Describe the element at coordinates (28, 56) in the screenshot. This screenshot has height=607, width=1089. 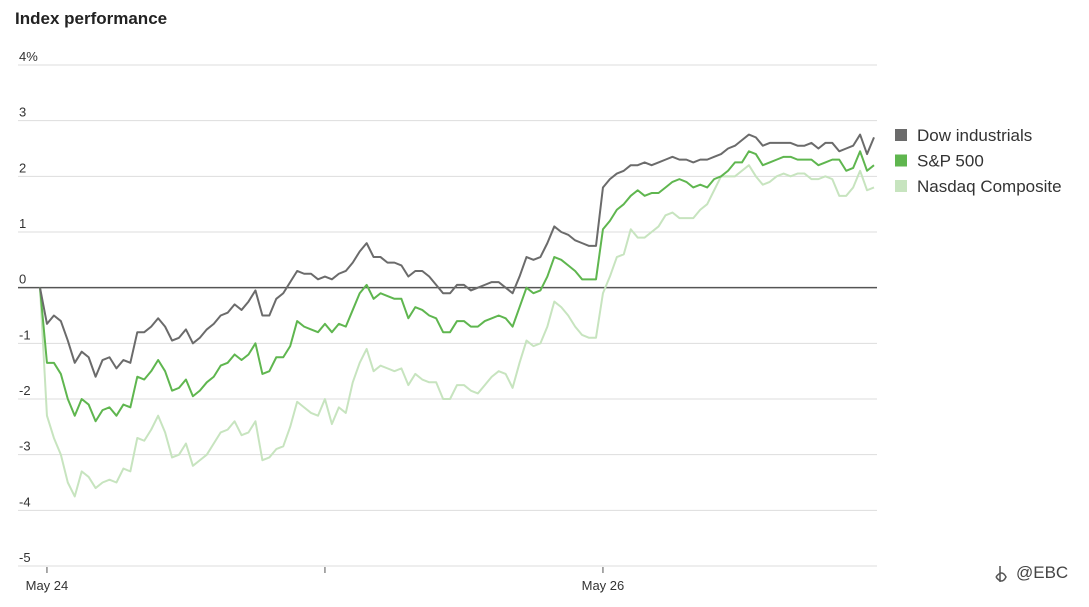
I see `y-tick-label: 4%` at that location.